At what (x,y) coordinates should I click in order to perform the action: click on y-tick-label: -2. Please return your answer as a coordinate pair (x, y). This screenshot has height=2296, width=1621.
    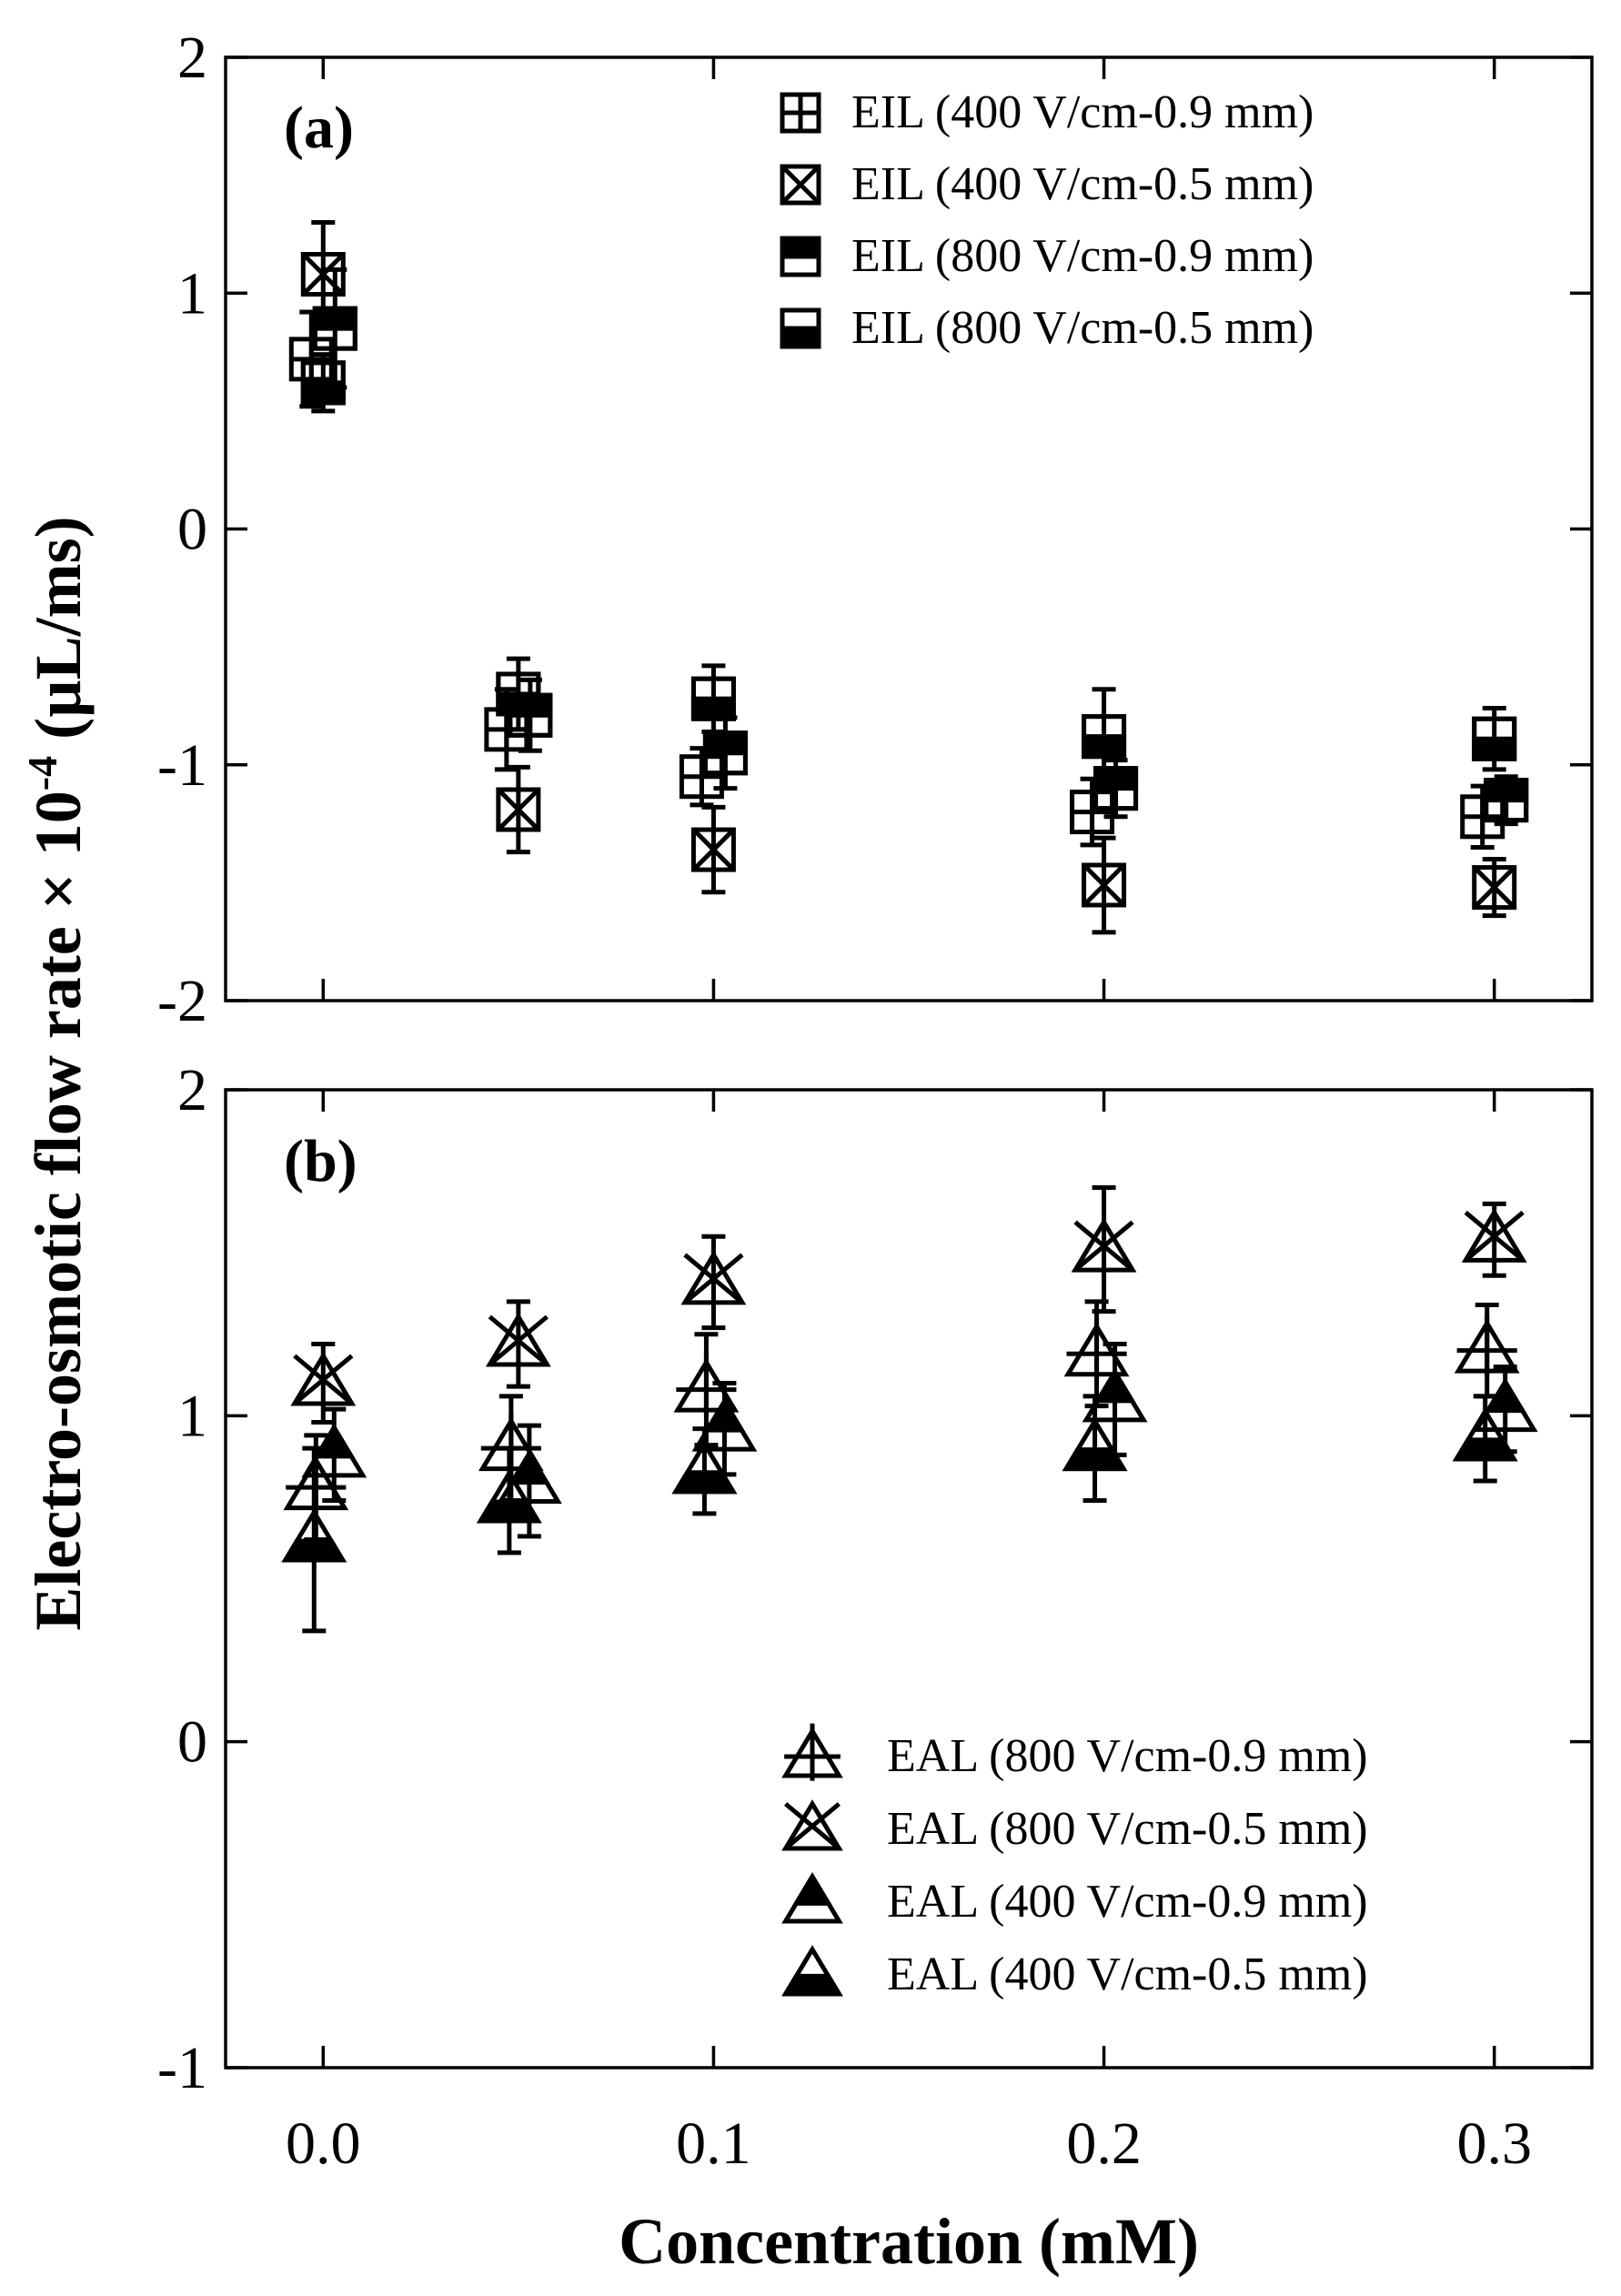
    Looking at the image, I should click on (182, 1001).